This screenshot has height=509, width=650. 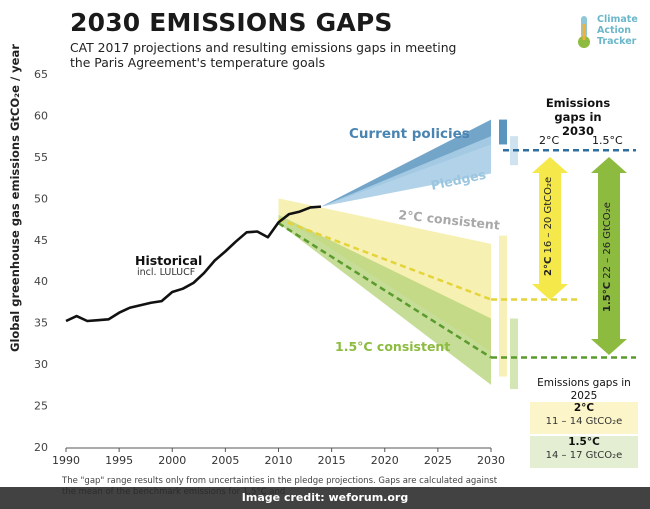 What do you see at coordinates (617, 30) in the screenshot?
I see `logo-text: Climate Action Tracker` at bounding box center [617, 30].